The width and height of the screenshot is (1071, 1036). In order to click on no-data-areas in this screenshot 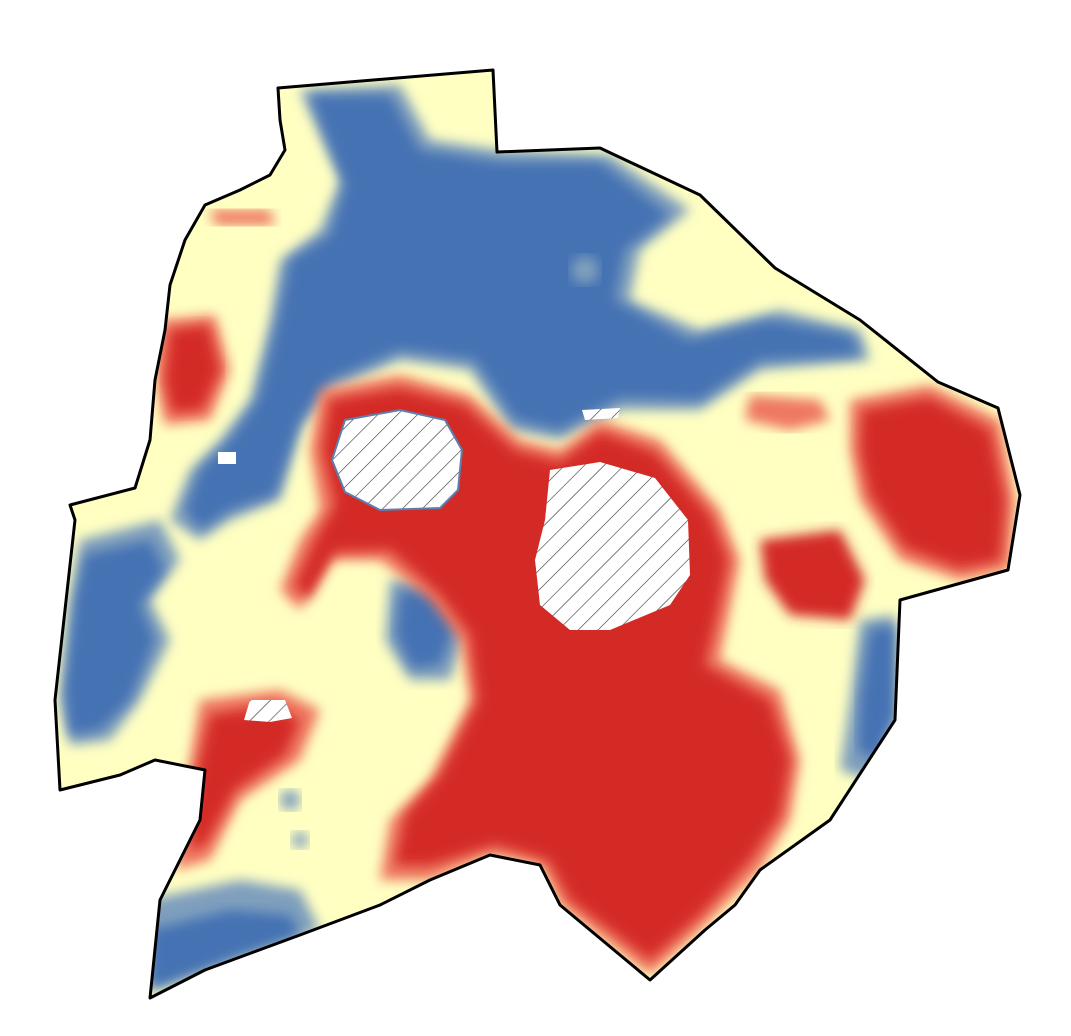, I will do `click(454, 565)`.